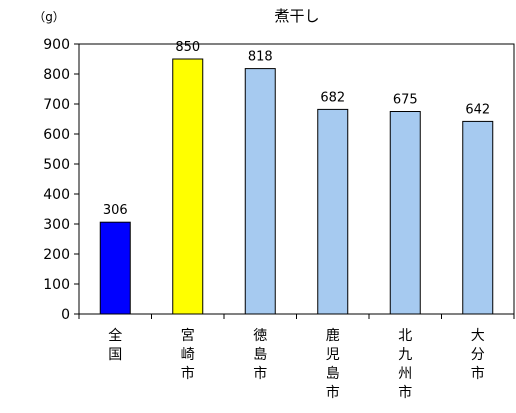 Image resolution: width=516 pixels, height=413 pixels. I want to click on y-axis-tick-label: 100, so click(56, 285).